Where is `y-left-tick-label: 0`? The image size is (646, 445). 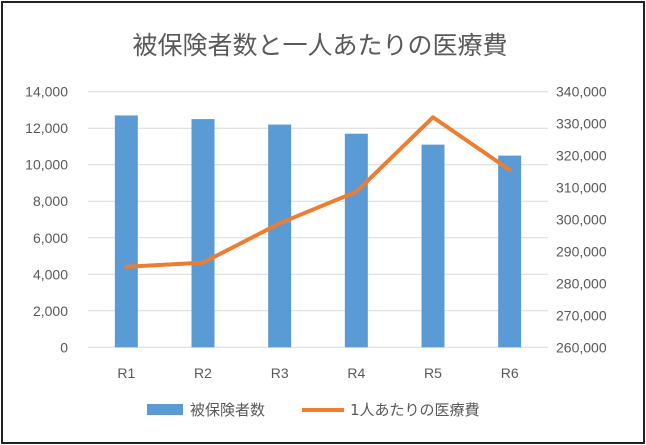
y-left-tick-label: 0 is located at coordinates (64, 347).